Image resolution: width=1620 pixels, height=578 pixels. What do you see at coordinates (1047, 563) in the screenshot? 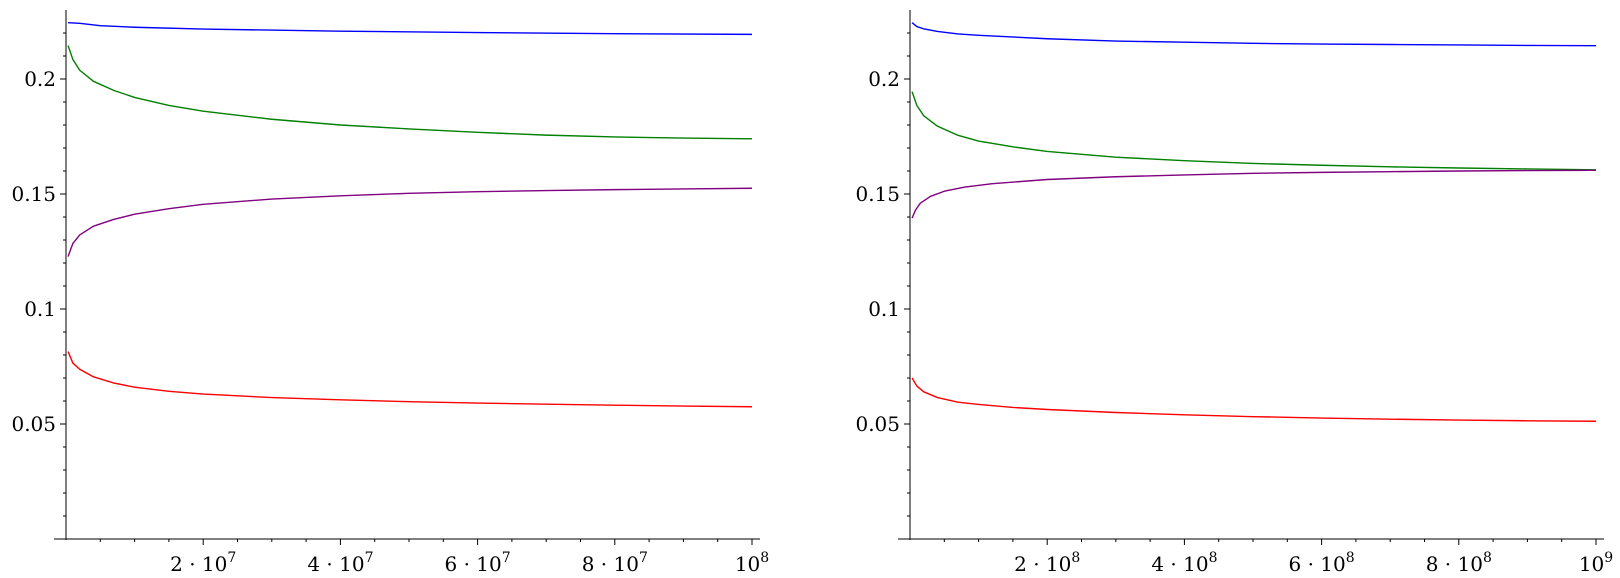
I see `c1-x-tick-label: 2 · 10⁸` at bounding box center [1047, 563].